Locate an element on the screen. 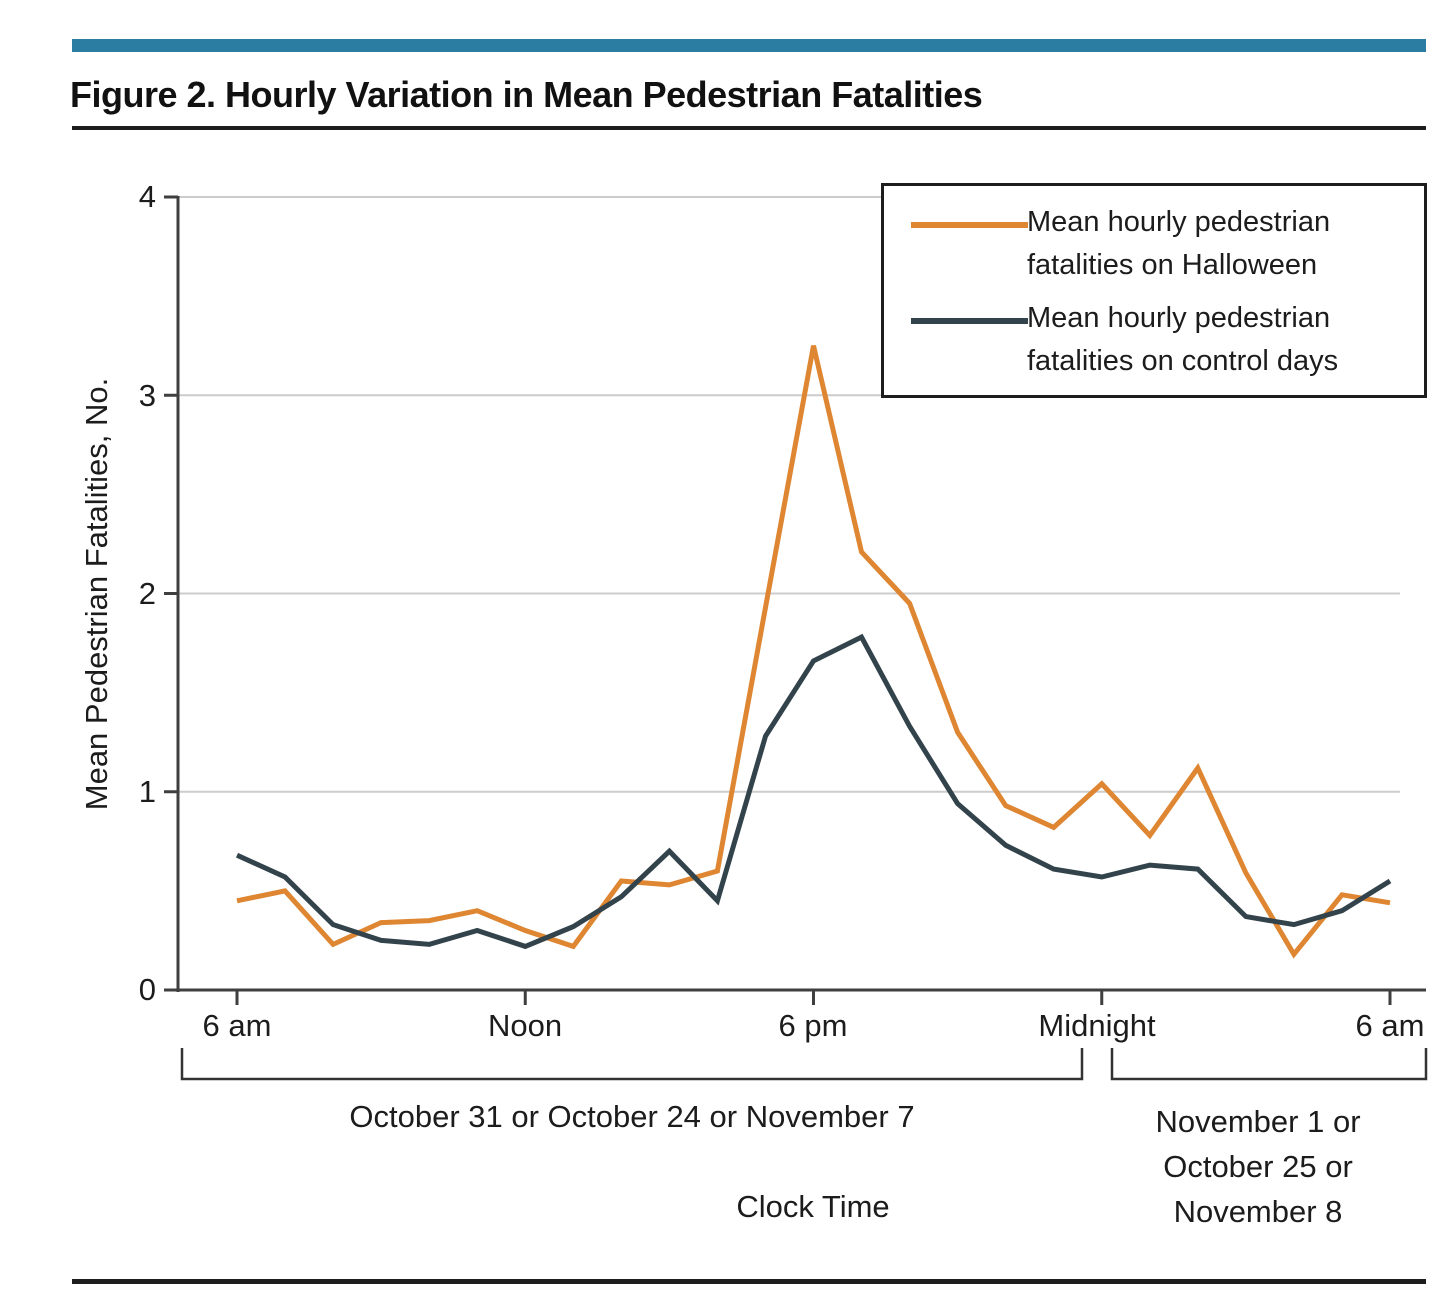  x-tick-label-midnight: Midnight is located at coordinates (1097, 1025).